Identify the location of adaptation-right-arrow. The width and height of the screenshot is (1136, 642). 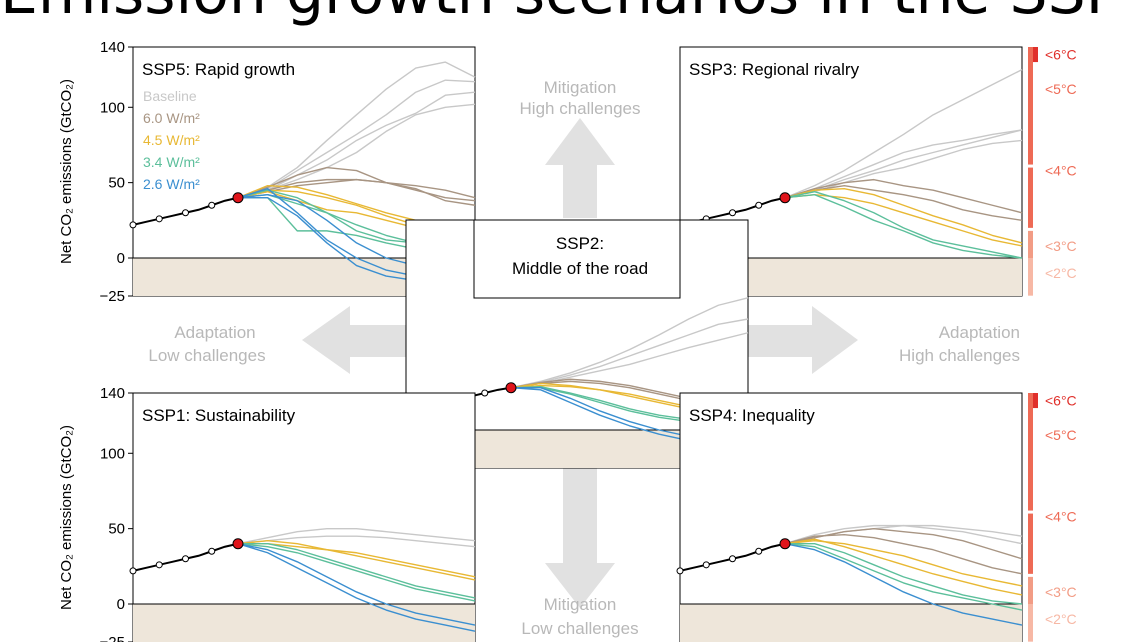
(803, 340).